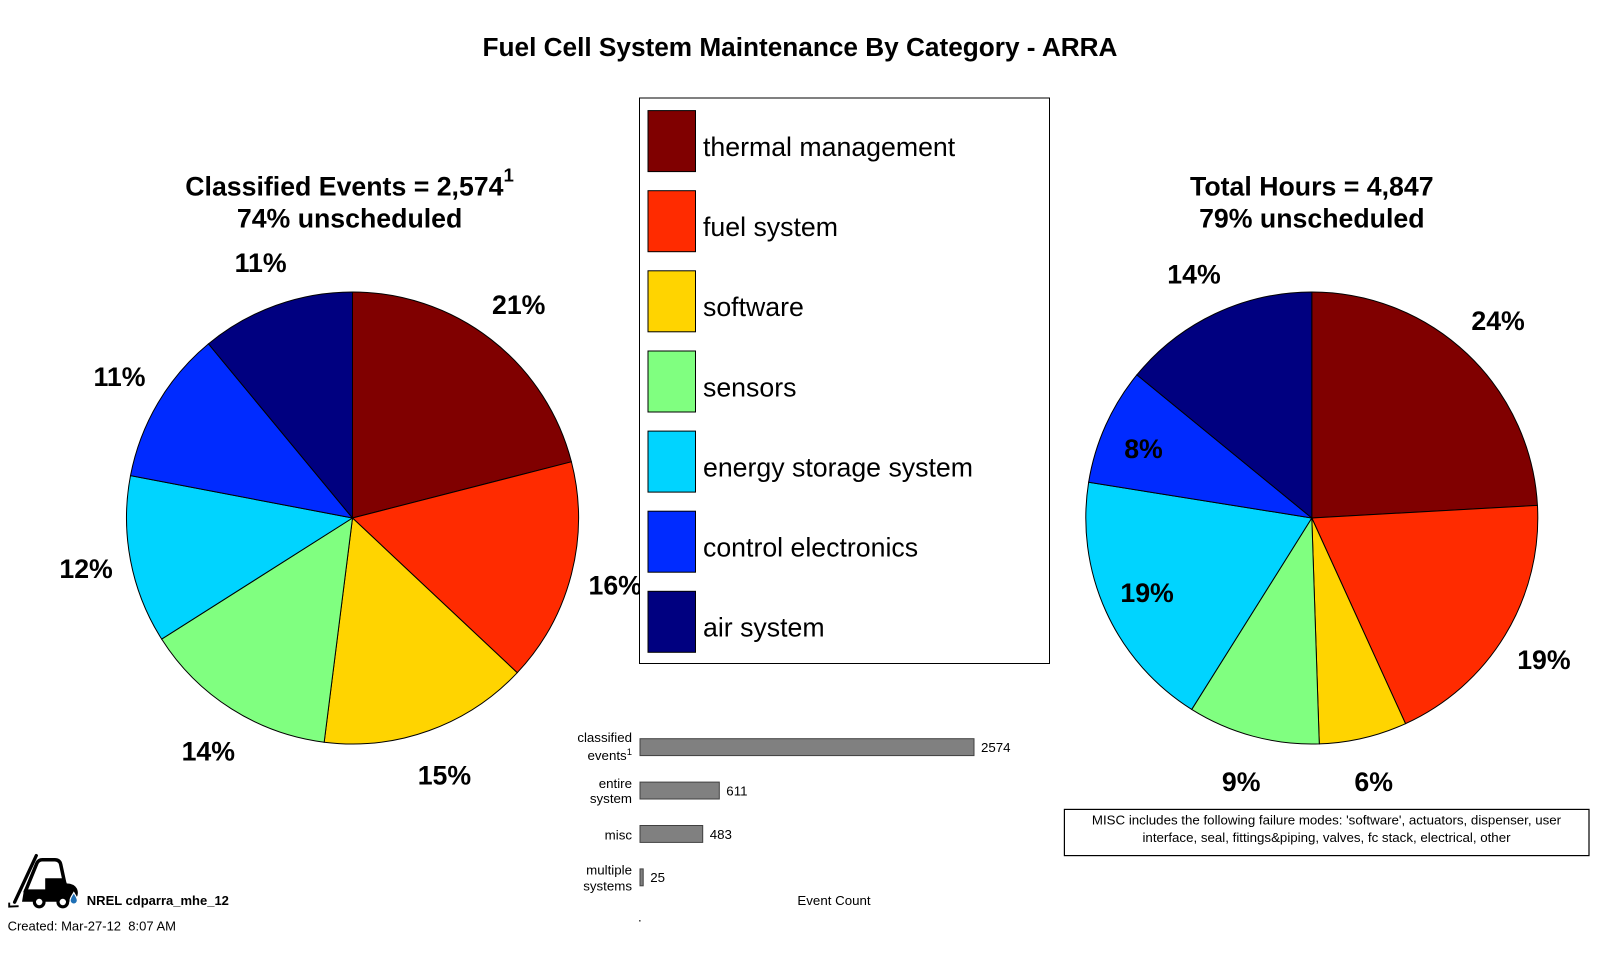 This screenshot has width=1599, height=965. Describe the element at coordinates (607, 886) in the screenshot. I see `svg-text: systems` at that location.